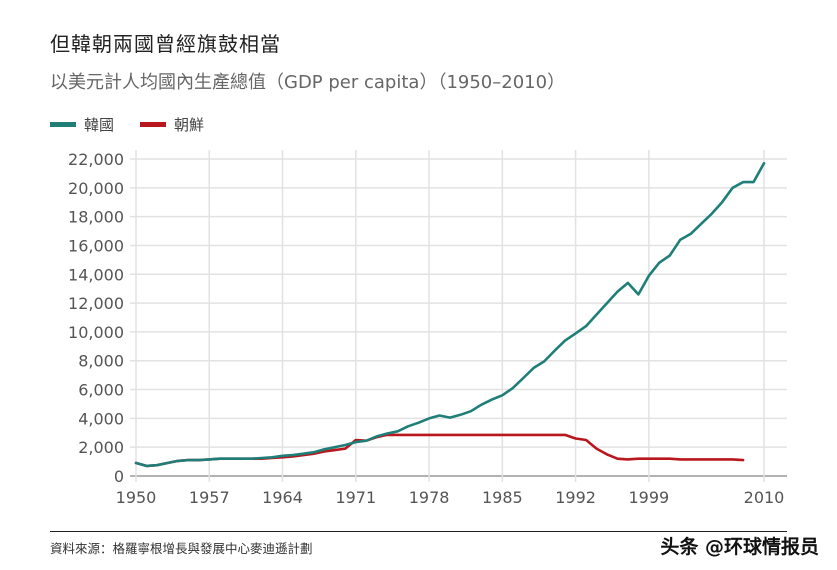 This screenshot has width=837, height=570. I want to click on watermark: 头条 @环球情报员, so click(739, 547).